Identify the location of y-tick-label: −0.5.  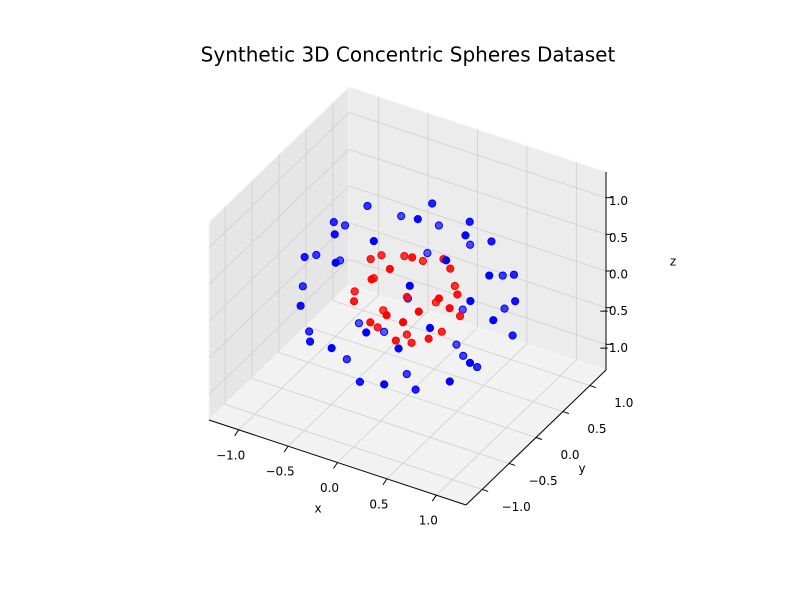
(543, 481).